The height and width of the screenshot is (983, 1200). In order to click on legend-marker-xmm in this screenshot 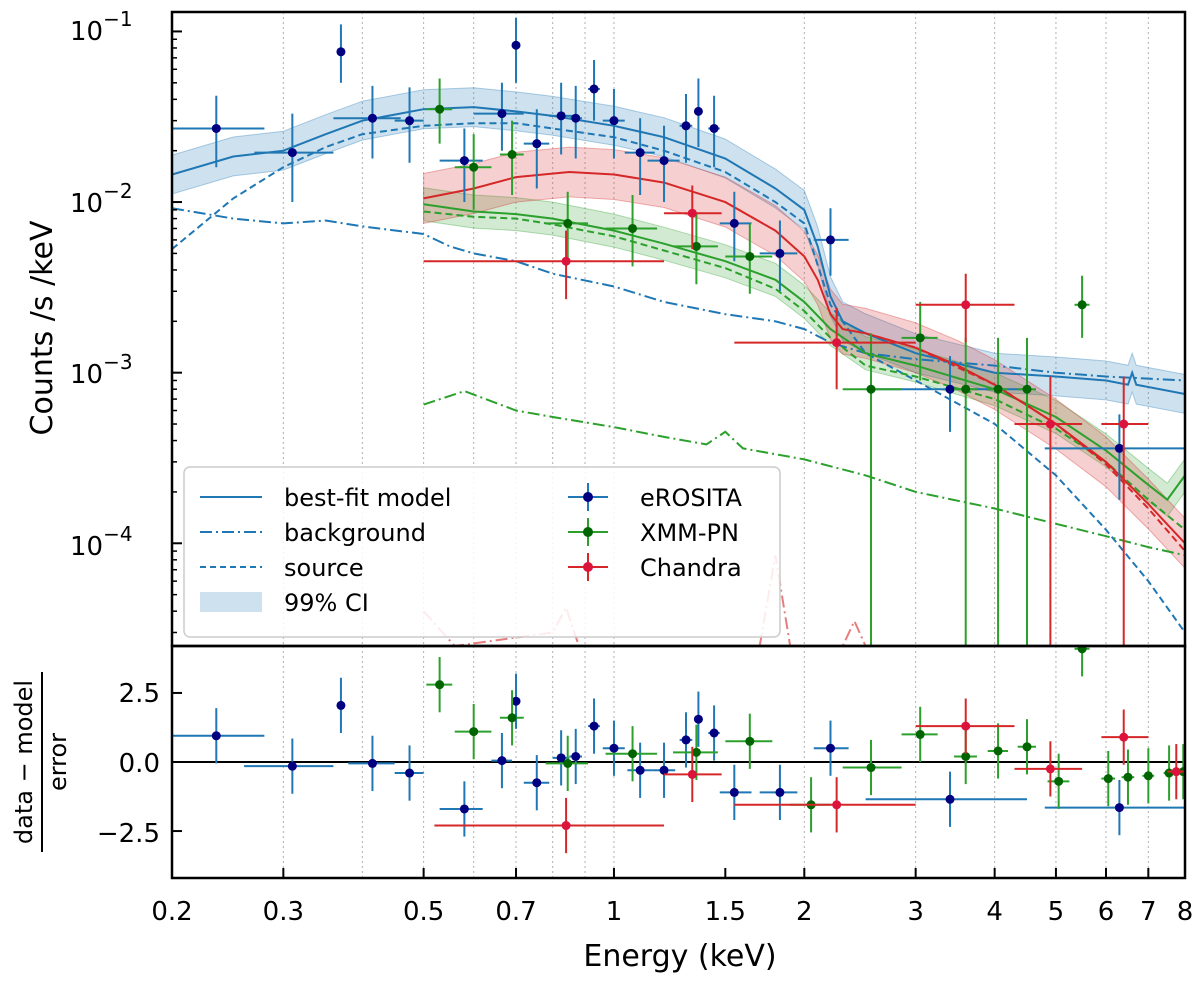, I will do `click(588, 532)`.